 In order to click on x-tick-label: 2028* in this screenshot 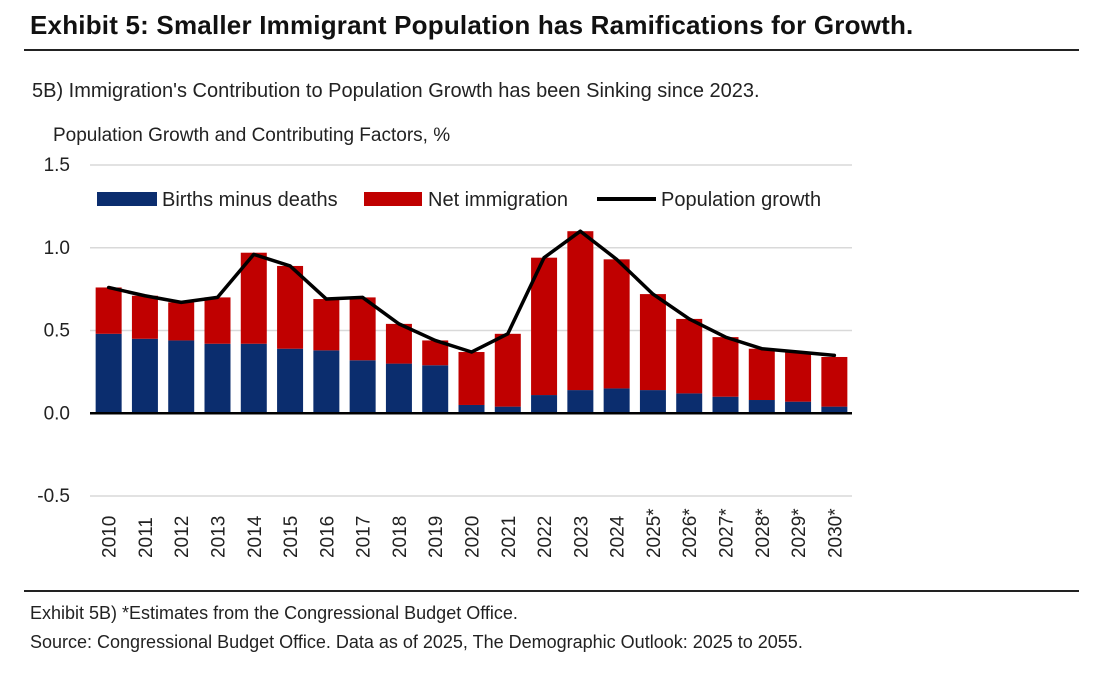, I will do `click(763, 533)`.